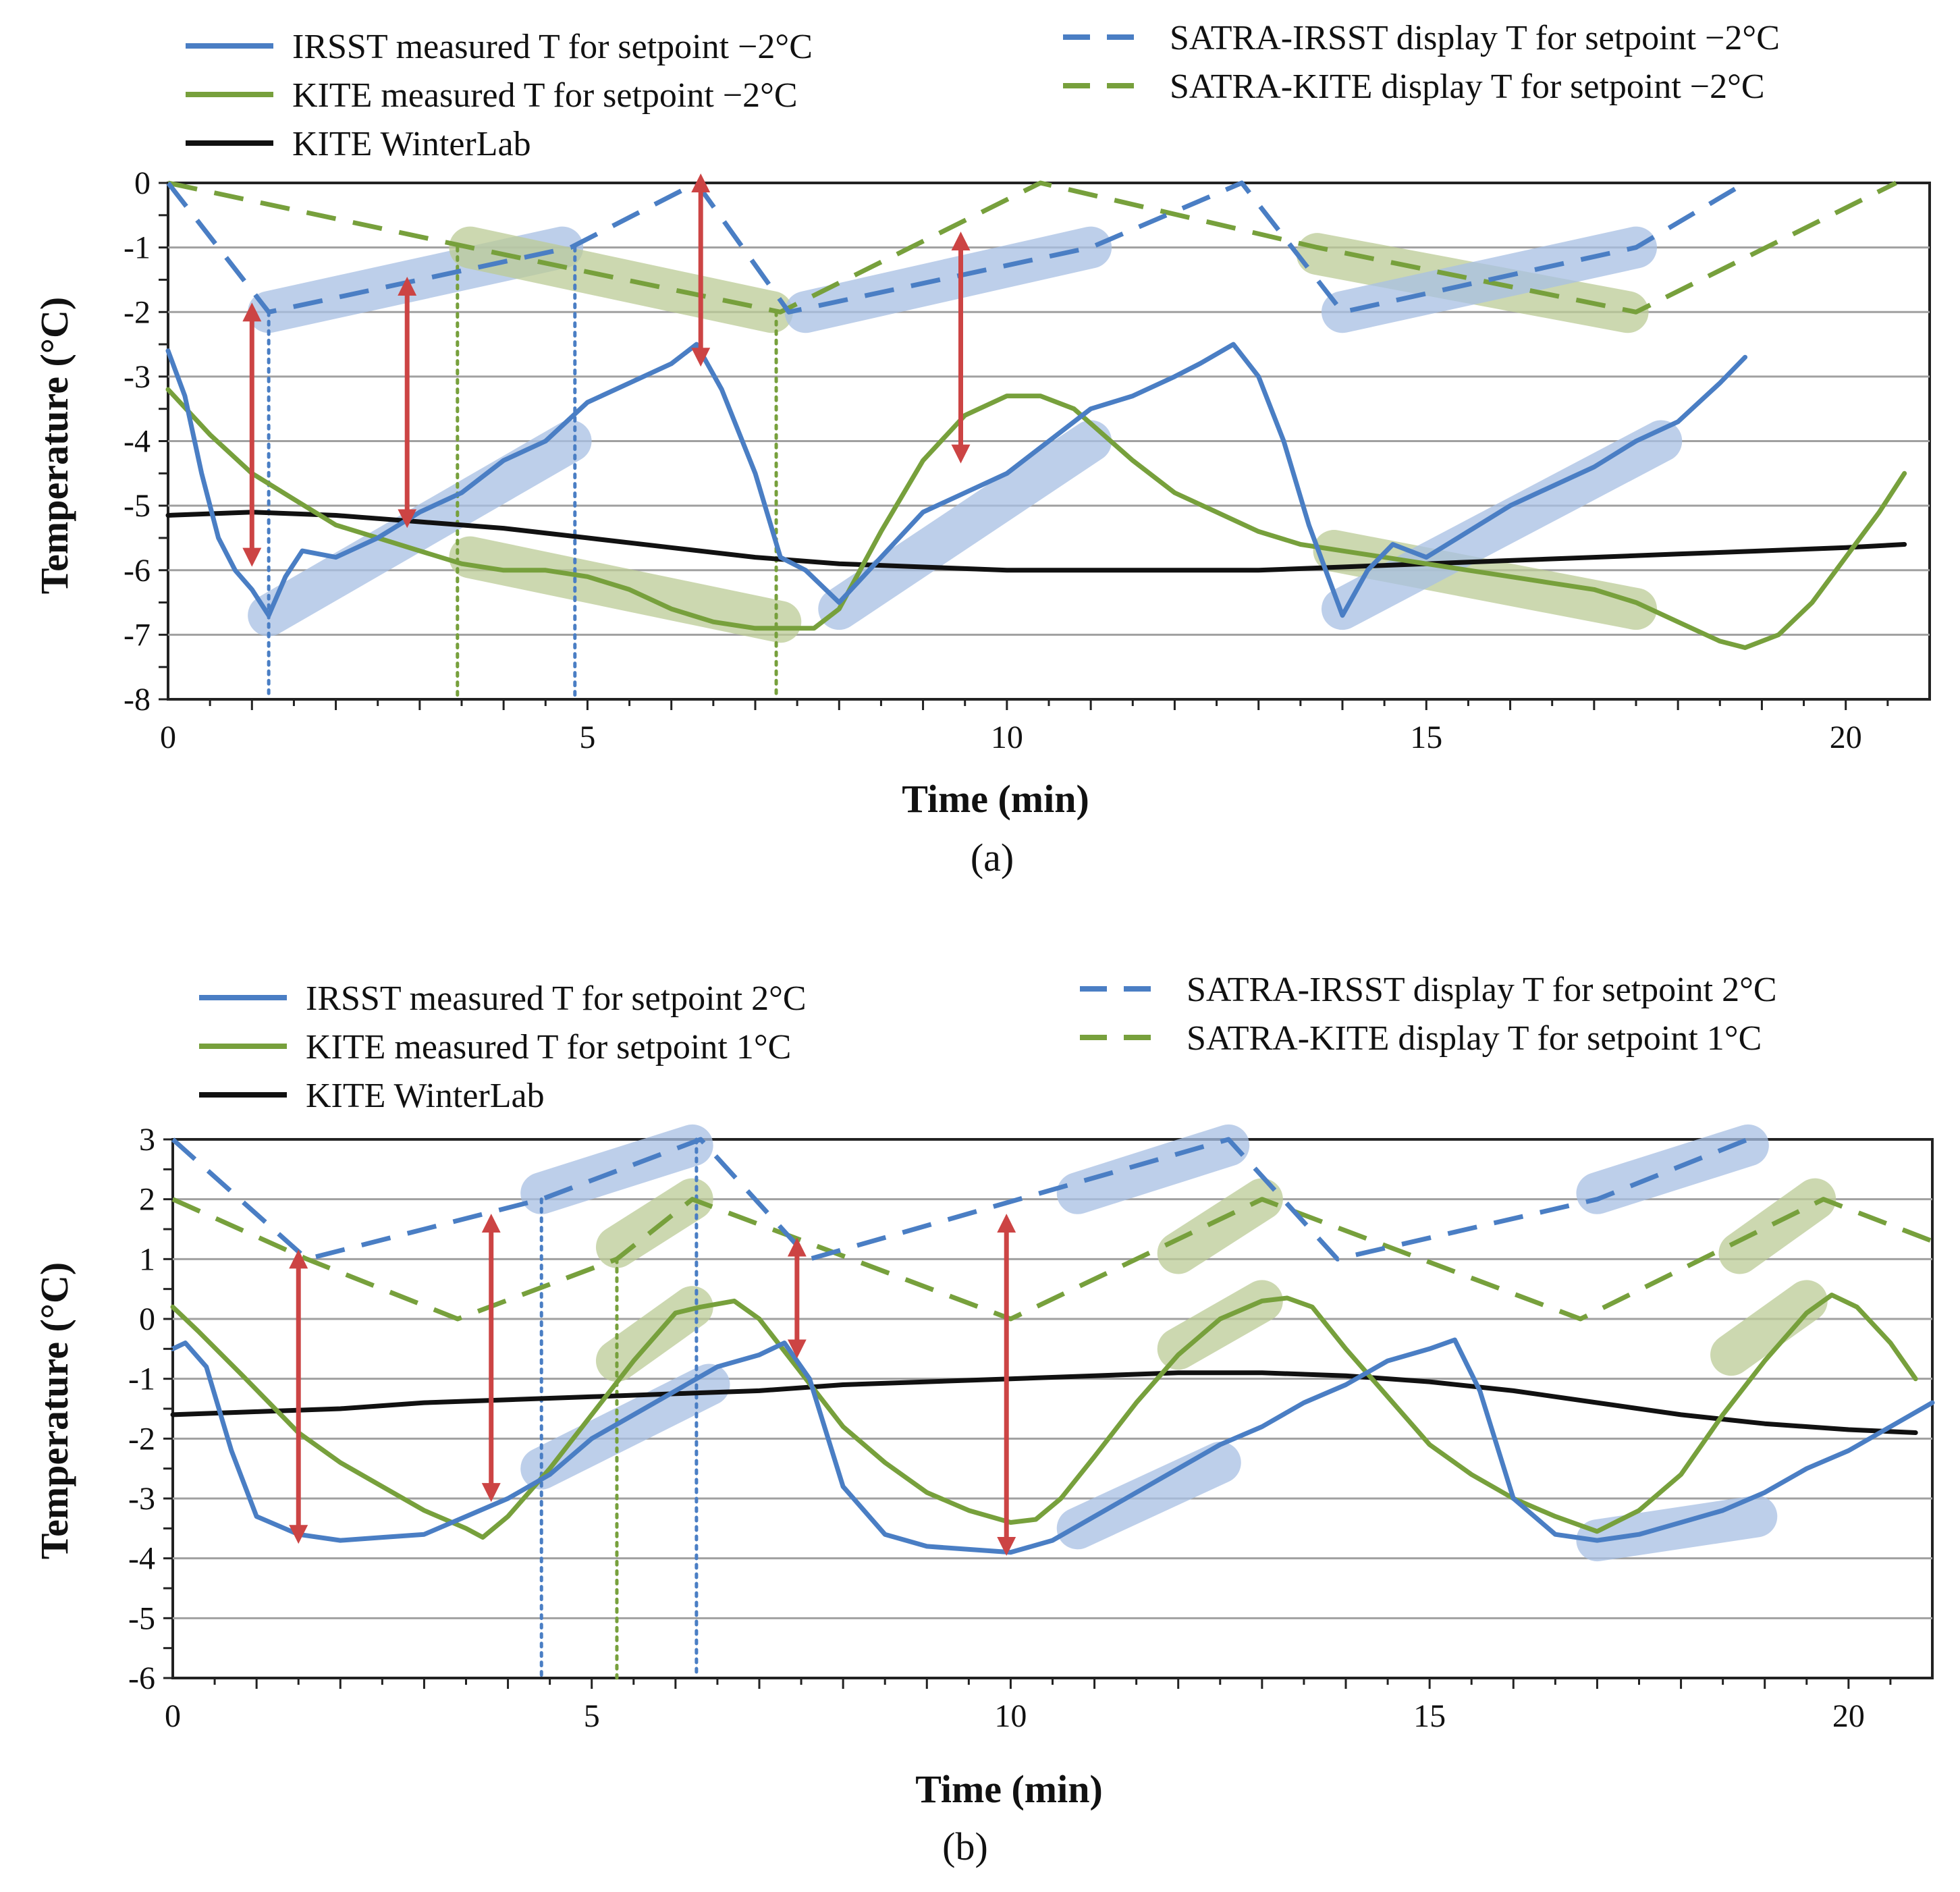 The image size is (1960, 1892). I want to click on panel-label-b: (b), so click(965, 1846).